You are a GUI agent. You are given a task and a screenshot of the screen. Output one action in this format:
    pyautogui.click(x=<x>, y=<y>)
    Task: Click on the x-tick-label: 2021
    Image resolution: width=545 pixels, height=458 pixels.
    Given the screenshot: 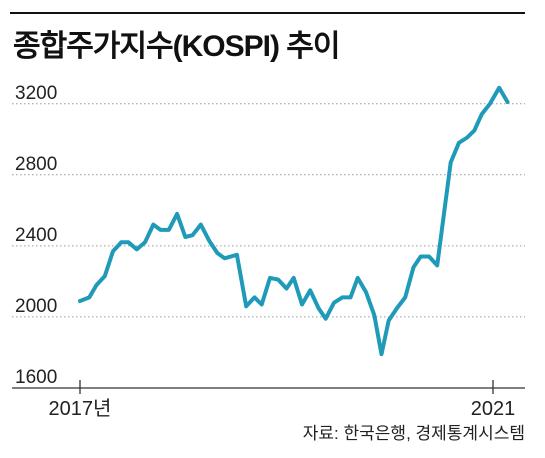 What is the action you would take?
    pyautogui.click(x=493, y=409)
    